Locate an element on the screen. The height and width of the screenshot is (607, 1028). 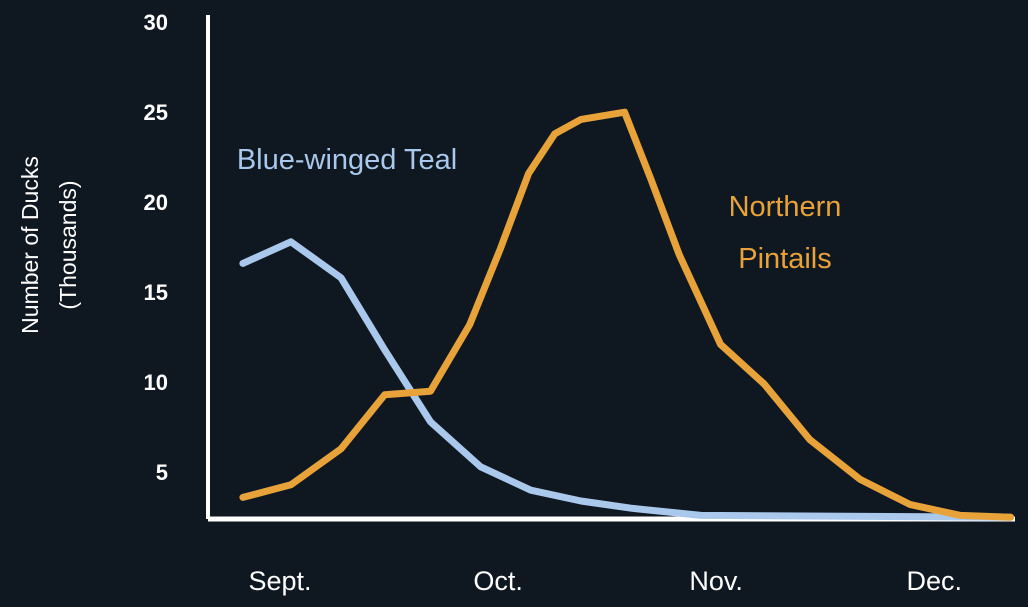
x-tick-label: Sept. is located at coordinates (279, 581).